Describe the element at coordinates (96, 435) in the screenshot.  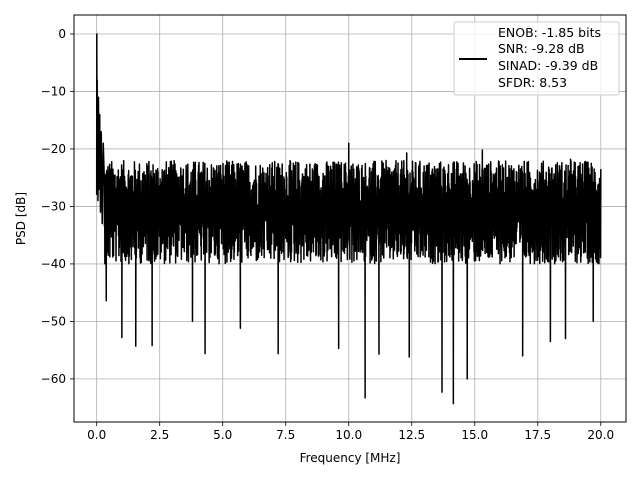
I see `x-tick-label: 0.0` at that location.